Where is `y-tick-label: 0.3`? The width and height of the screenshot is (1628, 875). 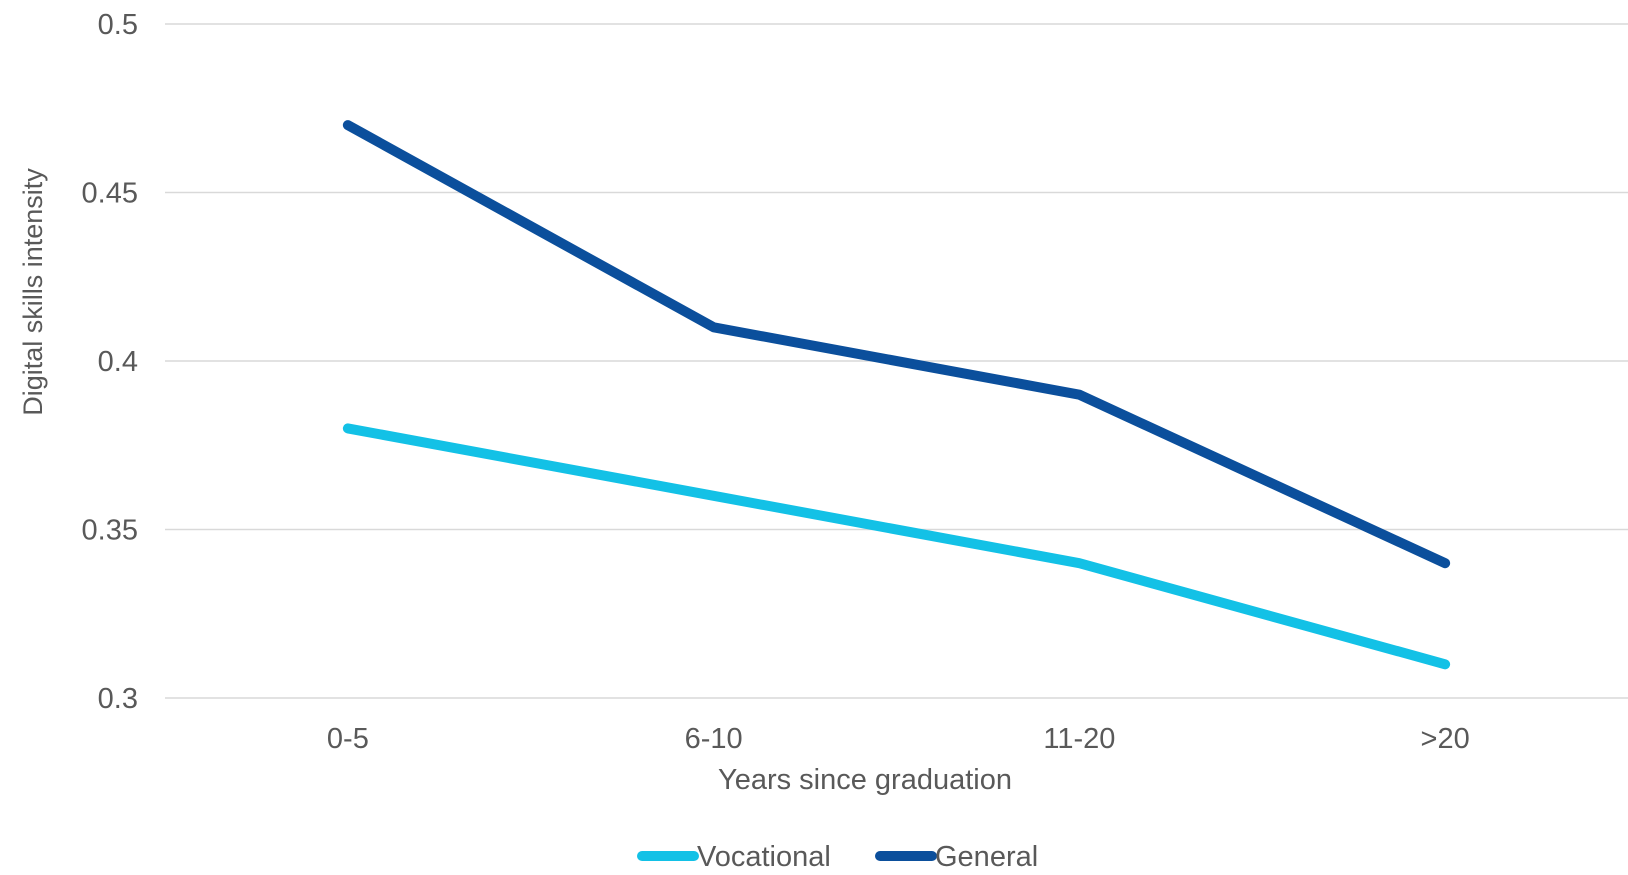
y-tick-label: 0.3 is located at coordinates (118, 699).